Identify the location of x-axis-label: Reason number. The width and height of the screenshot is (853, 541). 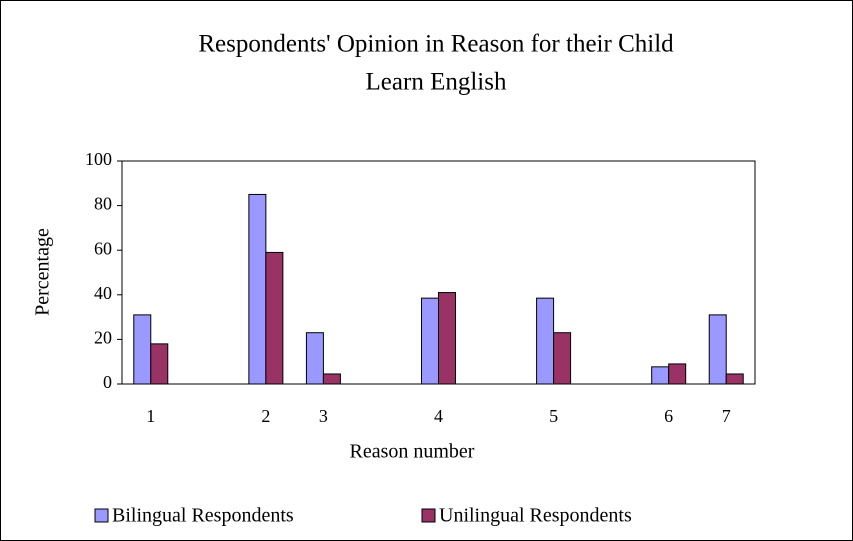
(412, 452).